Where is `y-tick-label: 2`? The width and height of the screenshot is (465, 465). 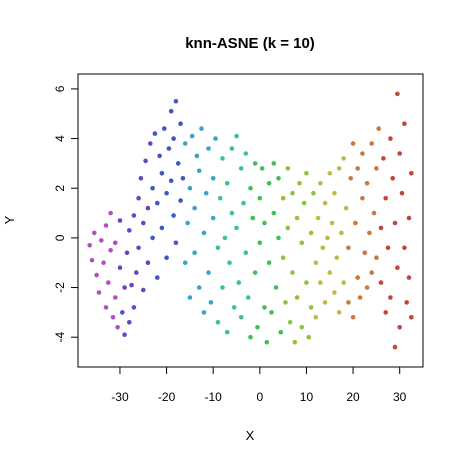
y-tick-label: 2 is located at coordinates (60, 188).